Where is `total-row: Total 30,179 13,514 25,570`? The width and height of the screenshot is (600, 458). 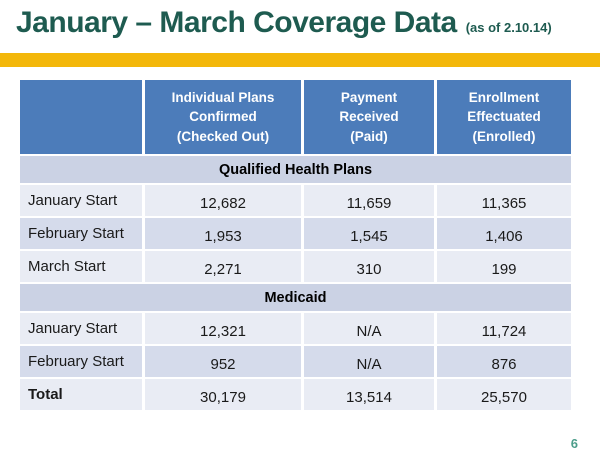
total-row: Total 30,179 13,514 25,570 is located at coordinates (295, 394).